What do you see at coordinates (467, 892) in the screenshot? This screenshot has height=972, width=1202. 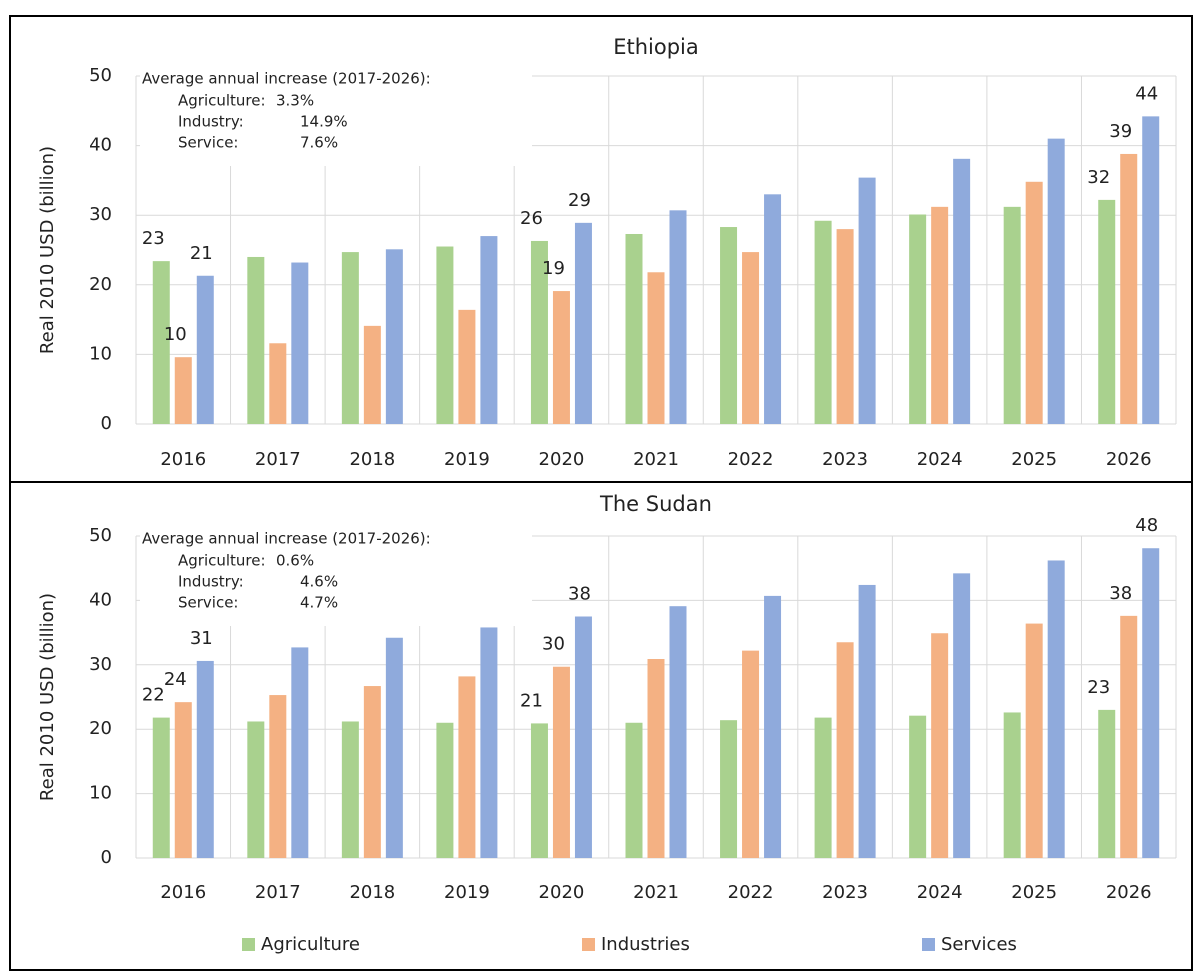 I see `x-tick-label: 2019` at bounding box center [467, 892].